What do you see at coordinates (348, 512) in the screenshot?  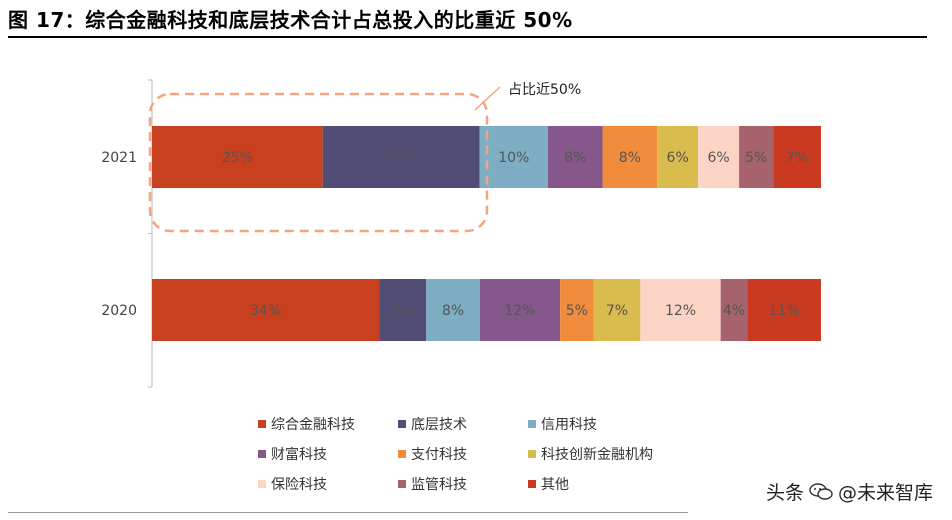 I see `bottom-divider` at bounding box center [348, 512].